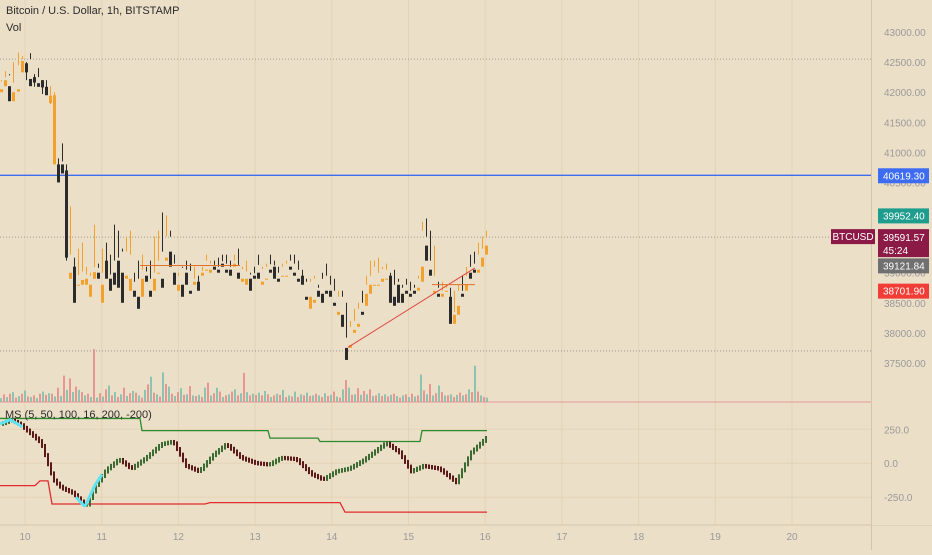 The image size is (932, 555). What do you see at coordinates (905, 63) in the screenshot?
I see `price-tick-label: 42500.00` at bounding box center [905, 63].